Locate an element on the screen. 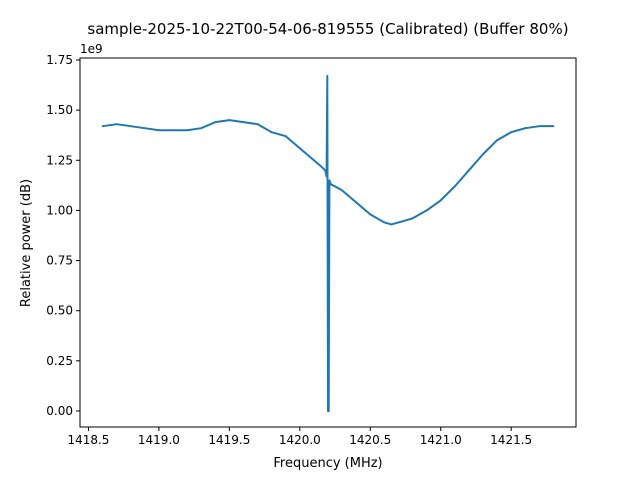 The width and height of the screenshot is (640, 480). y-tick-label: 1.75 is located at coordinates (59, 60).